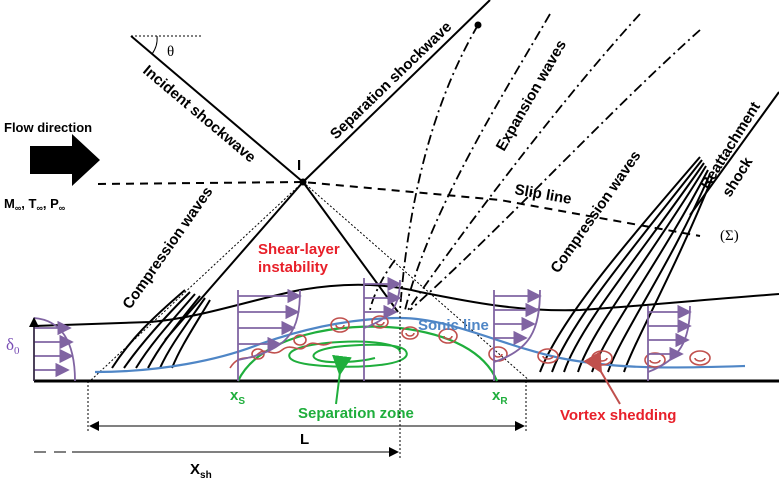  What do you see at coordinates (391, 80) in the screenshot?
I see `separation-shock-label: Separation shockwave` at bounding box center [391, 80].